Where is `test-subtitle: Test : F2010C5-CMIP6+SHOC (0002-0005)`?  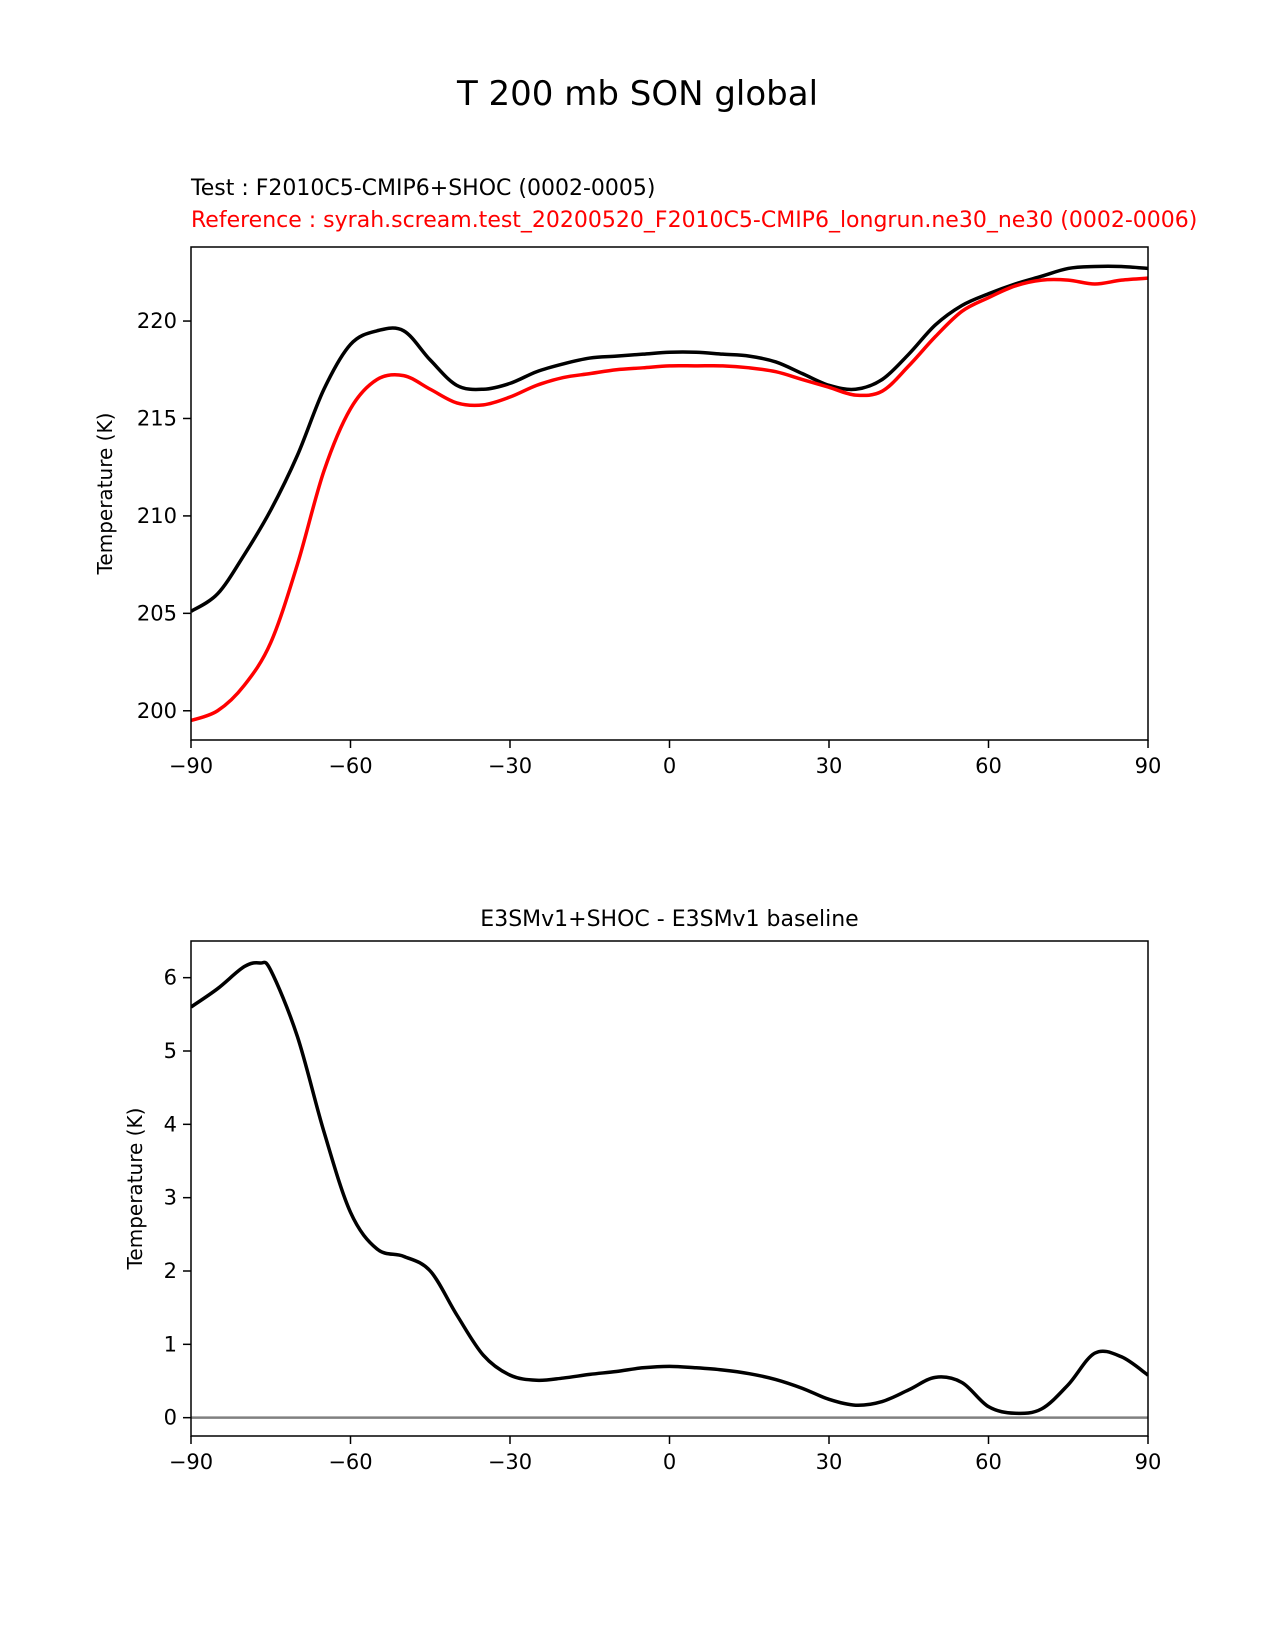
test-subtitle: Test : F2010C5-CMIP6+SHOC (0002-0005) is located at coordinates (423, 188).